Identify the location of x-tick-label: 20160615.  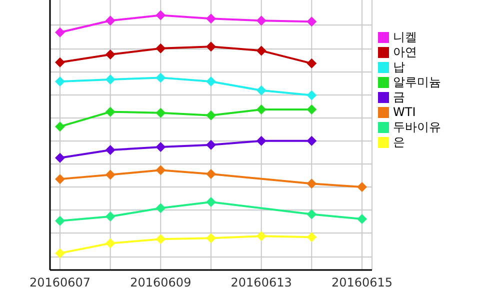
(362, 283).